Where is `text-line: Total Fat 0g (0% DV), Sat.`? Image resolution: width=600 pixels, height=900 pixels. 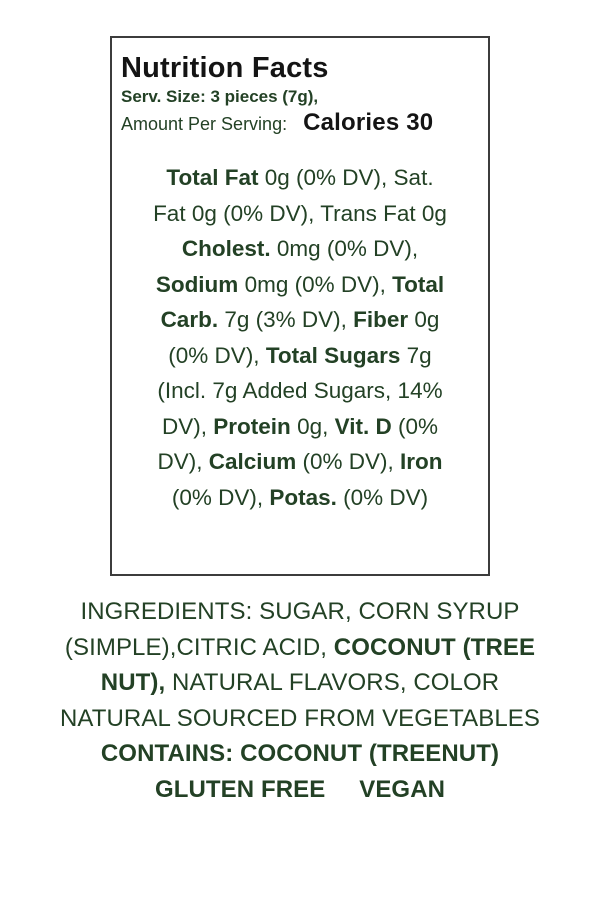 text-line: Total Fat 0g (0% DV), Sat. is located at coordinates (300, 177).